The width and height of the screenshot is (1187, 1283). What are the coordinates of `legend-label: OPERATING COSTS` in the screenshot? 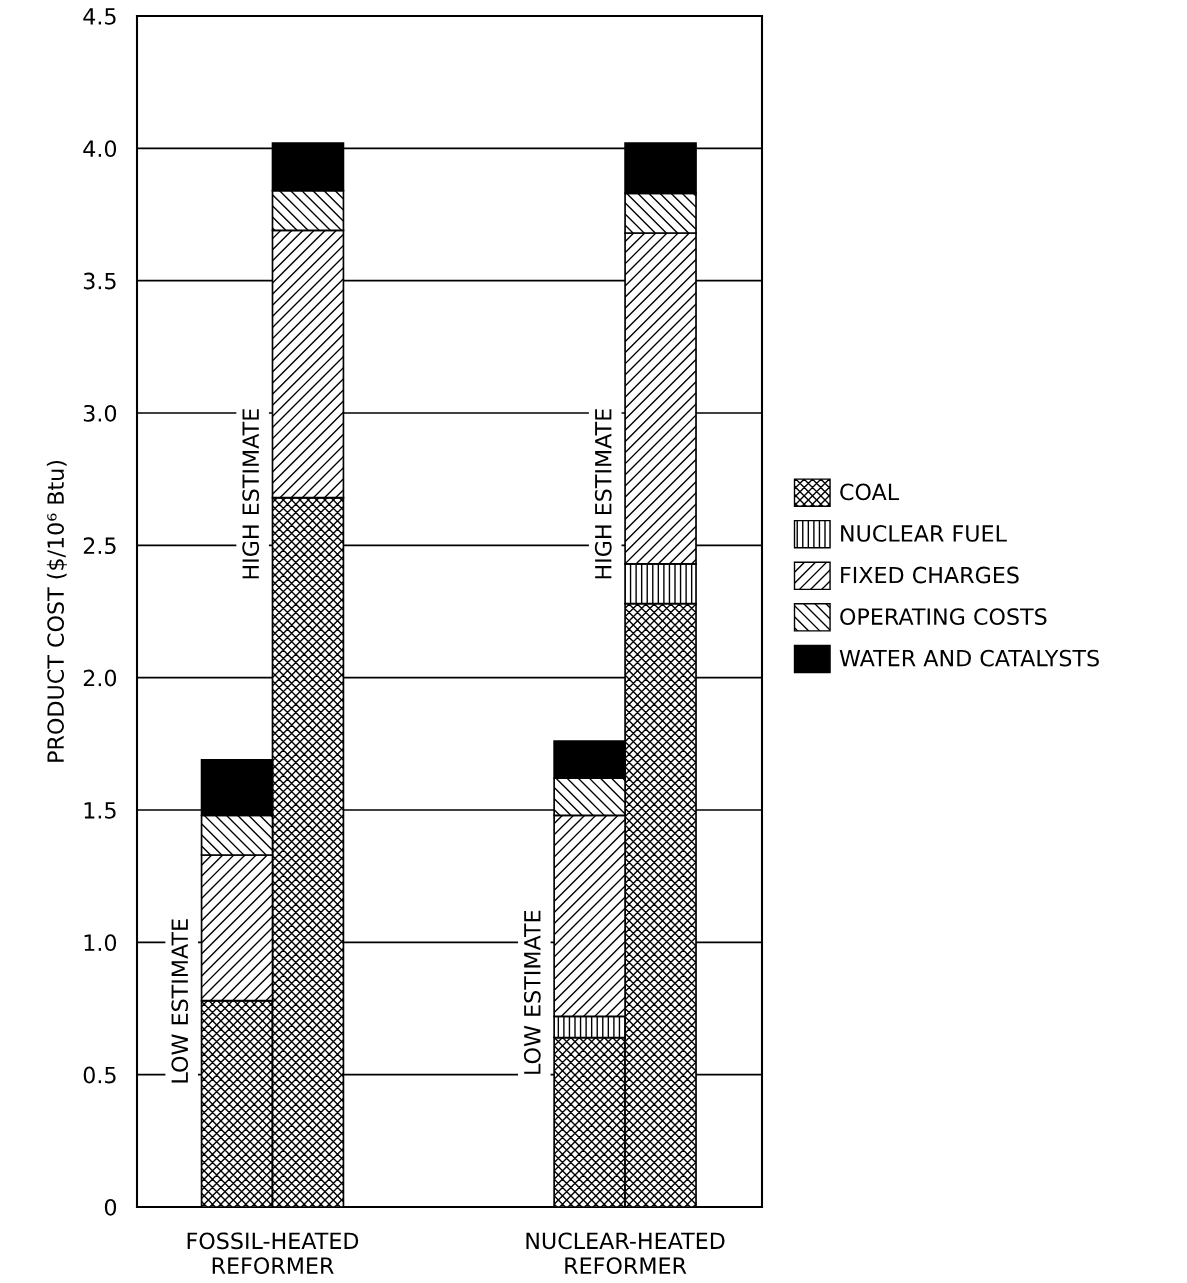 It's located at (943, 616).